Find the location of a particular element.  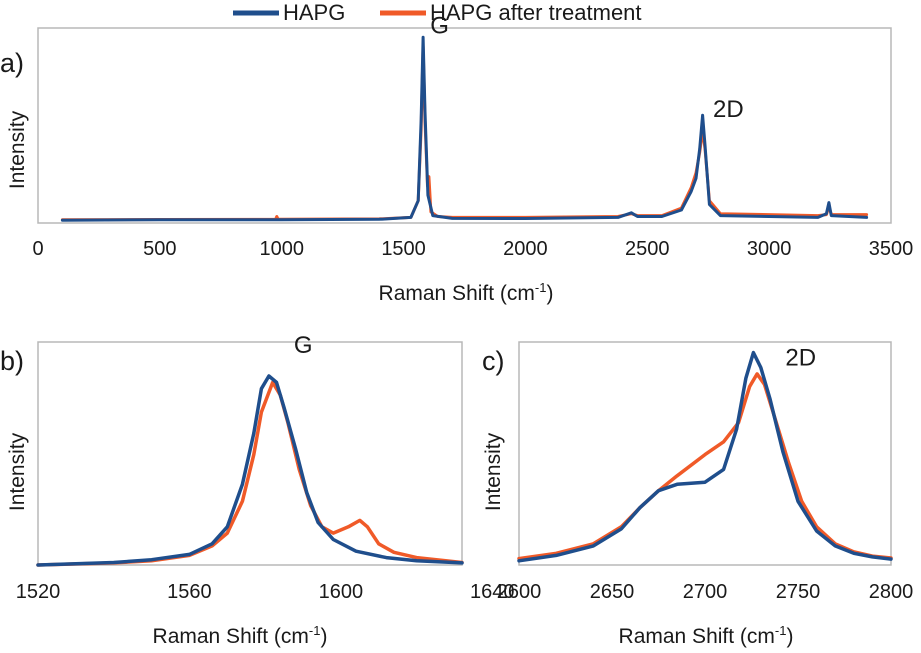

x-axis-label-c-sup: -1 is located at coordinates (781, 630).